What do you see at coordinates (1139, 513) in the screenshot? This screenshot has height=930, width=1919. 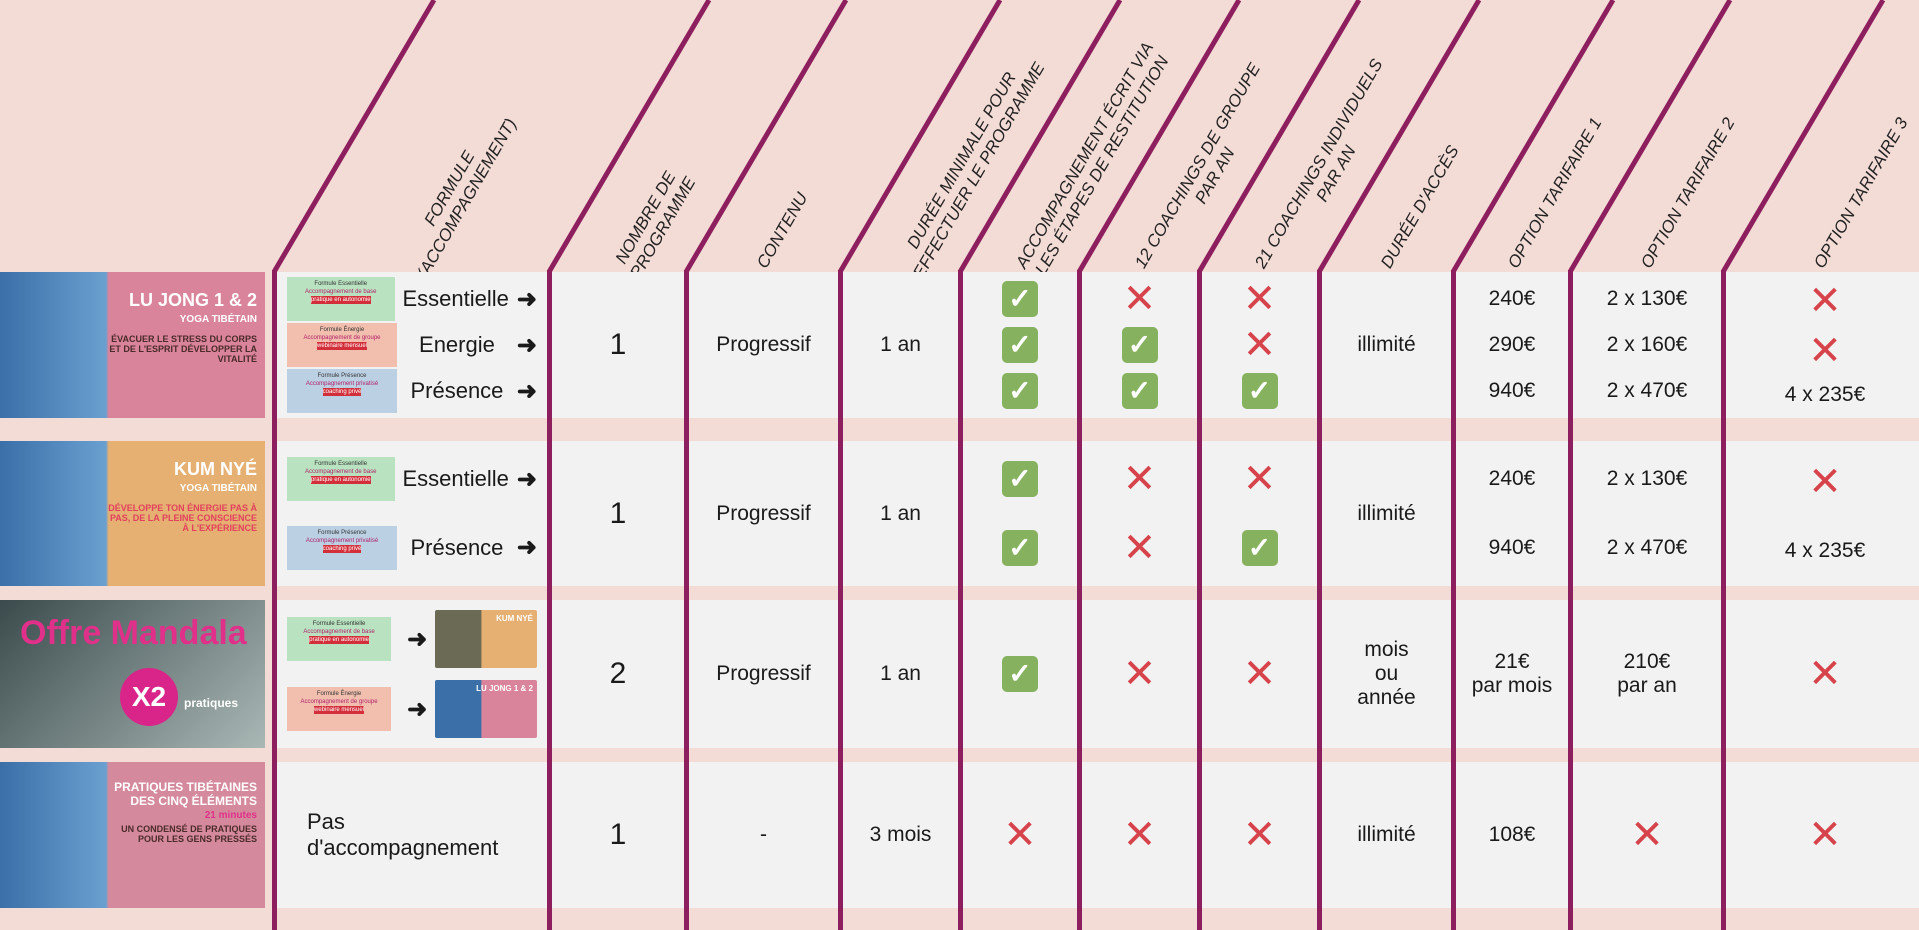 I see `table-cell: ✕ ✕` at bounding box center [1139, 513].